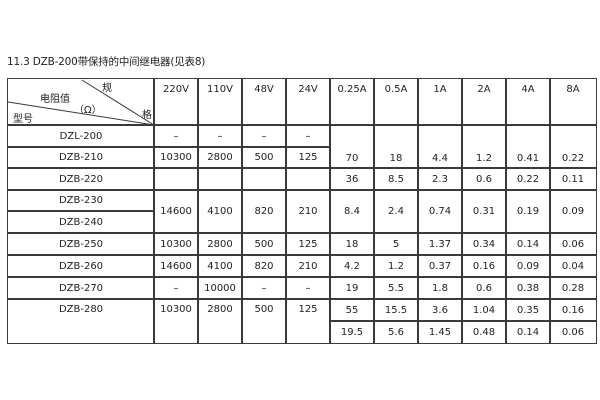 This screenshot has height=400, width=600. I want to click on current-value-cell-text: 0.38, so click(528, 288).